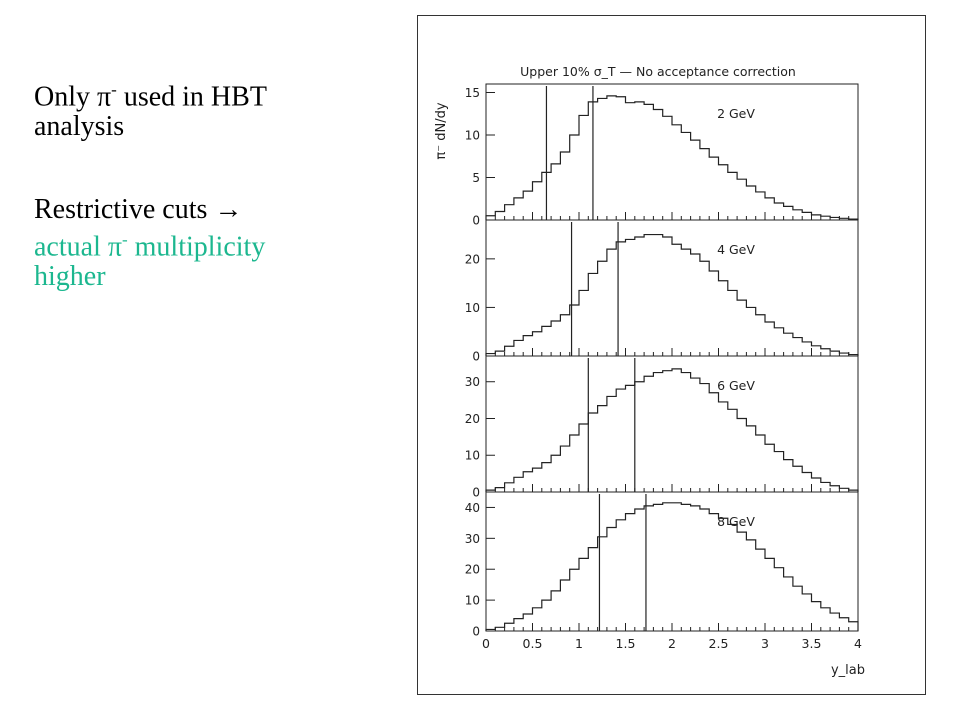 This screenshot has width=960, height=720. Describe the element at coordinates (579, 643) in the screenshot. I see `x-tick-label: 1` at that location.